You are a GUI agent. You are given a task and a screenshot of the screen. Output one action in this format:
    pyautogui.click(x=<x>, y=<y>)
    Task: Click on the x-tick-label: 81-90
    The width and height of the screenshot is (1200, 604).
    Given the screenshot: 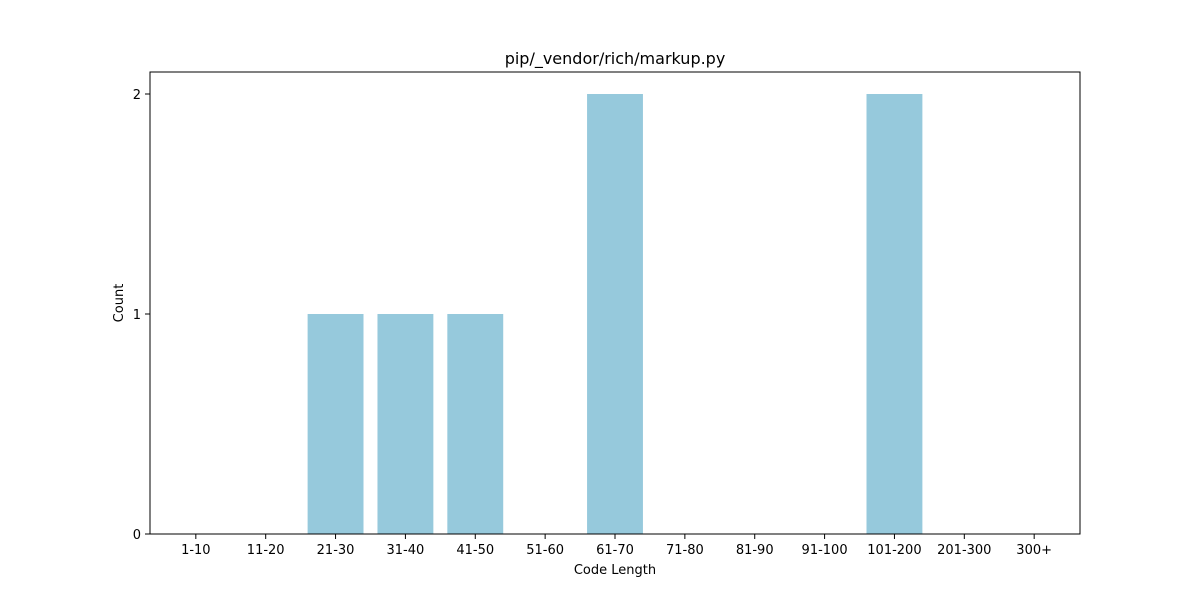 What is the action you would take?
    pyautogui.click(x=755, y=550)
    